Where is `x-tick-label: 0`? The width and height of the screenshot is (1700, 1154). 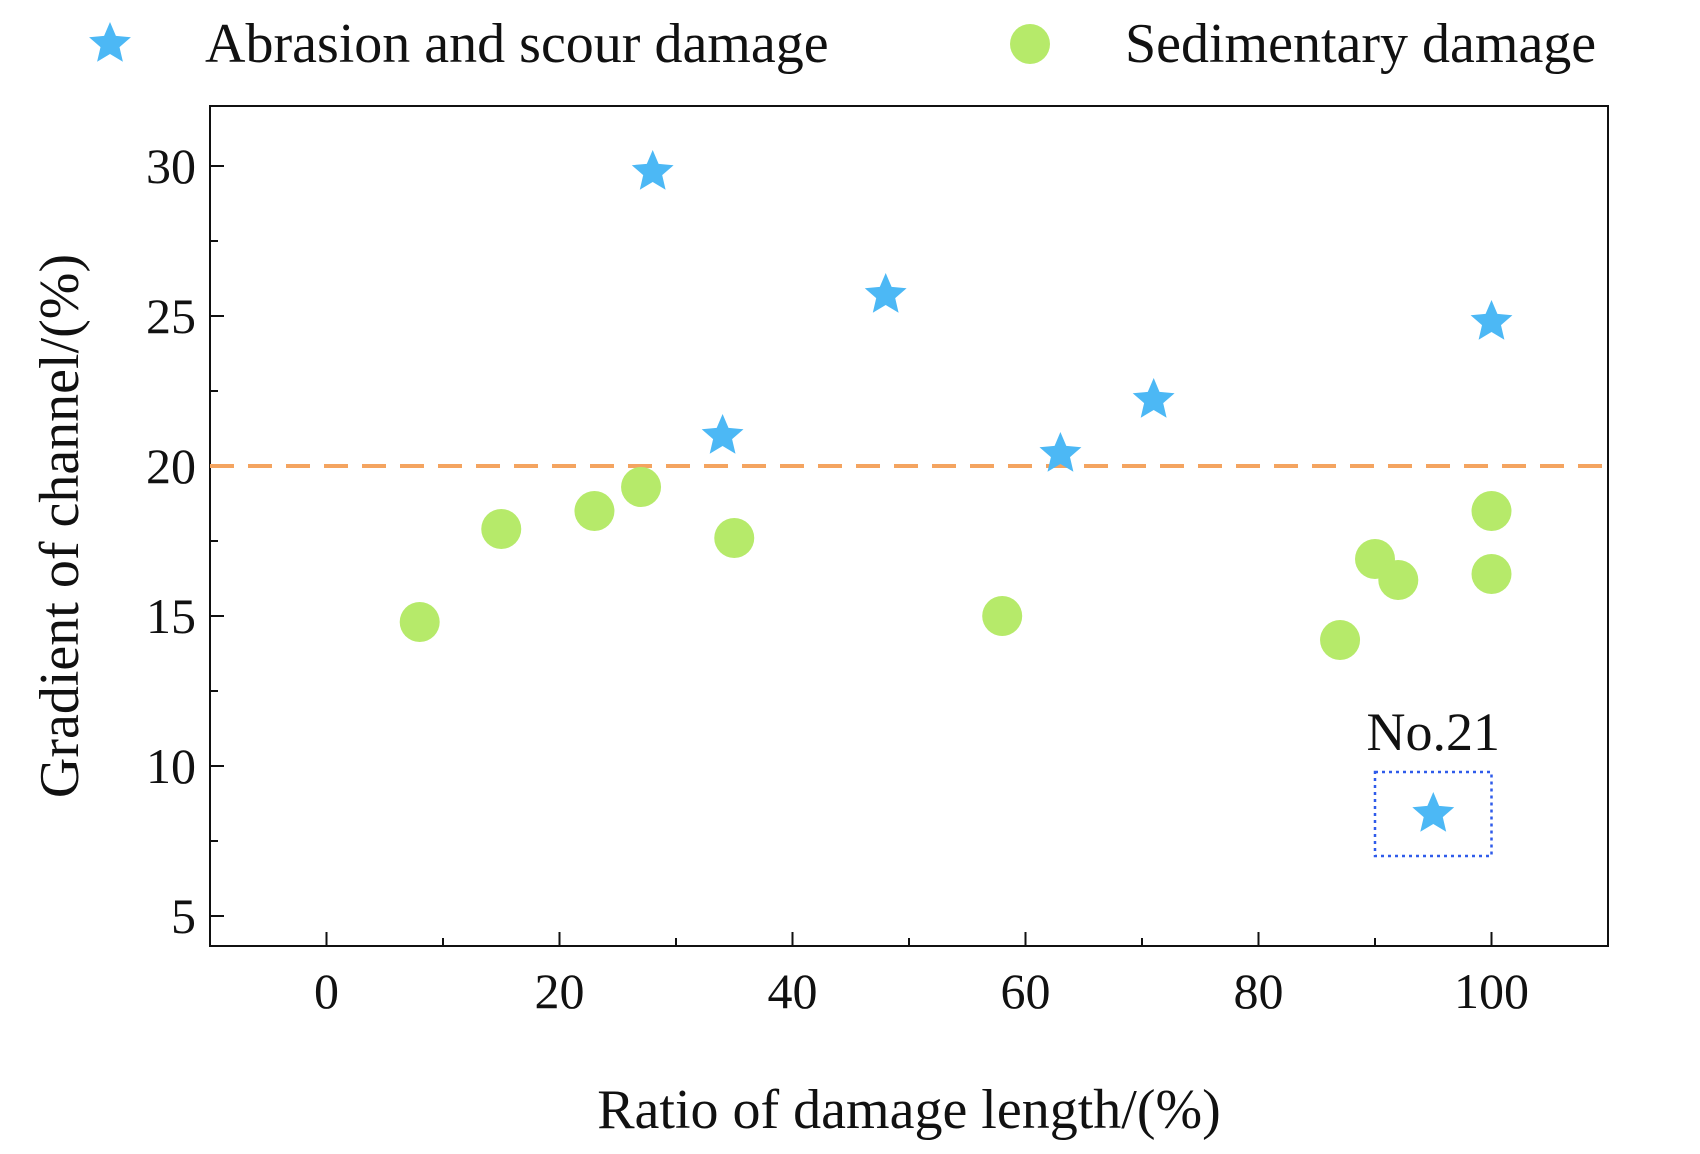 x-tick-label: 0 is located at coordinates (326, 991).